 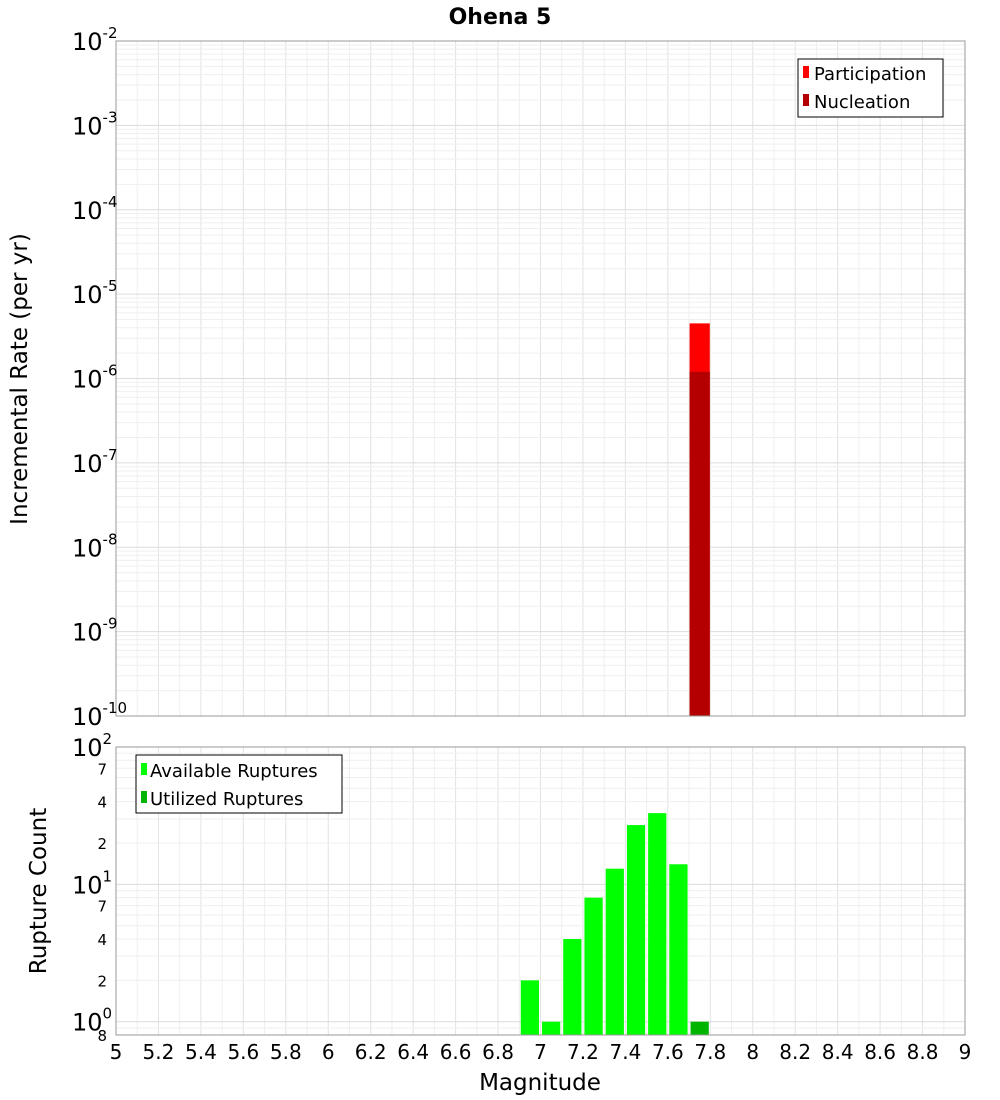 What do you see at coordinates (159, 1052) in the screenshot?
I see `x-tick-label: 5.2` at bounding box center [159, 1052].